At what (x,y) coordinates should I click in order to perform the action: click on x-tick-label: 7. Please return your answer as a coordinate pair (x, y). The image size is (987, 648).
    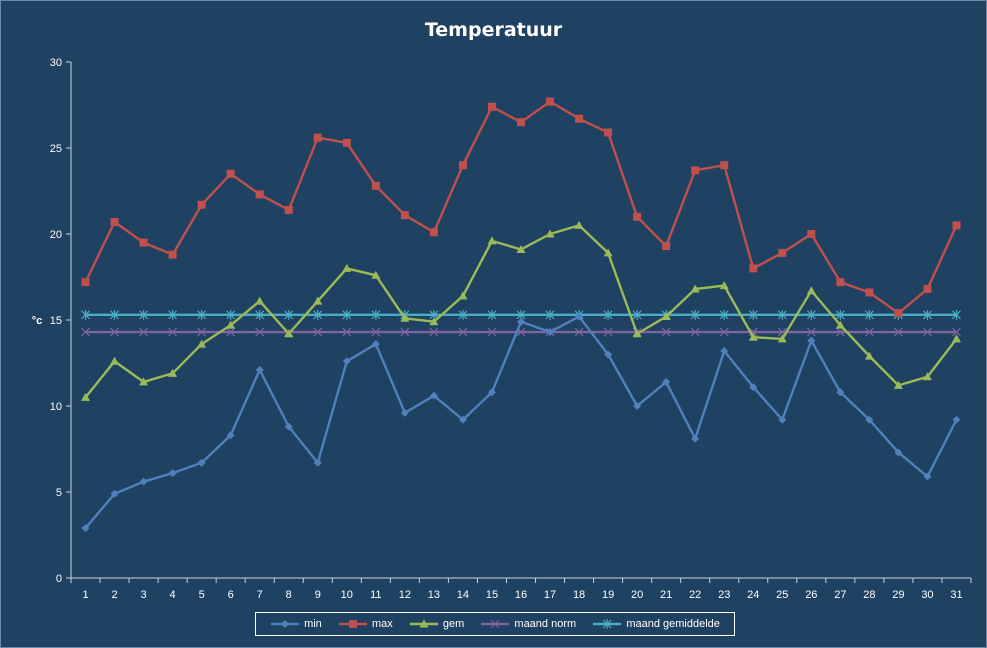
    Looking at the image, I should click on (260, 595).